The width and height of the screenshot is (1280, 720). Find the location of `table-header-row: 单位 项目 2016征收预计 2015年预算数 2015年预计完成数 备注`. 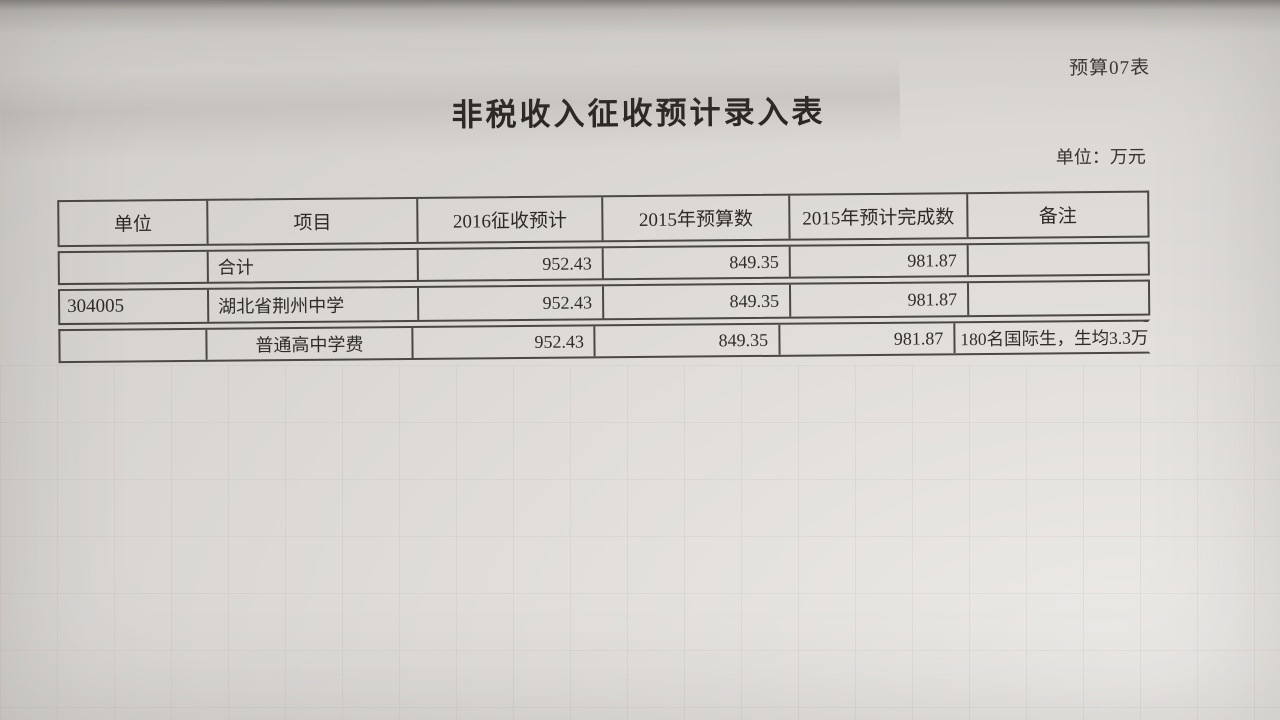

table-header-row: 单位 项目 2016征收预计 2015年预算数 2015年预计完成数 备注 is located at coordinates (603, 219).